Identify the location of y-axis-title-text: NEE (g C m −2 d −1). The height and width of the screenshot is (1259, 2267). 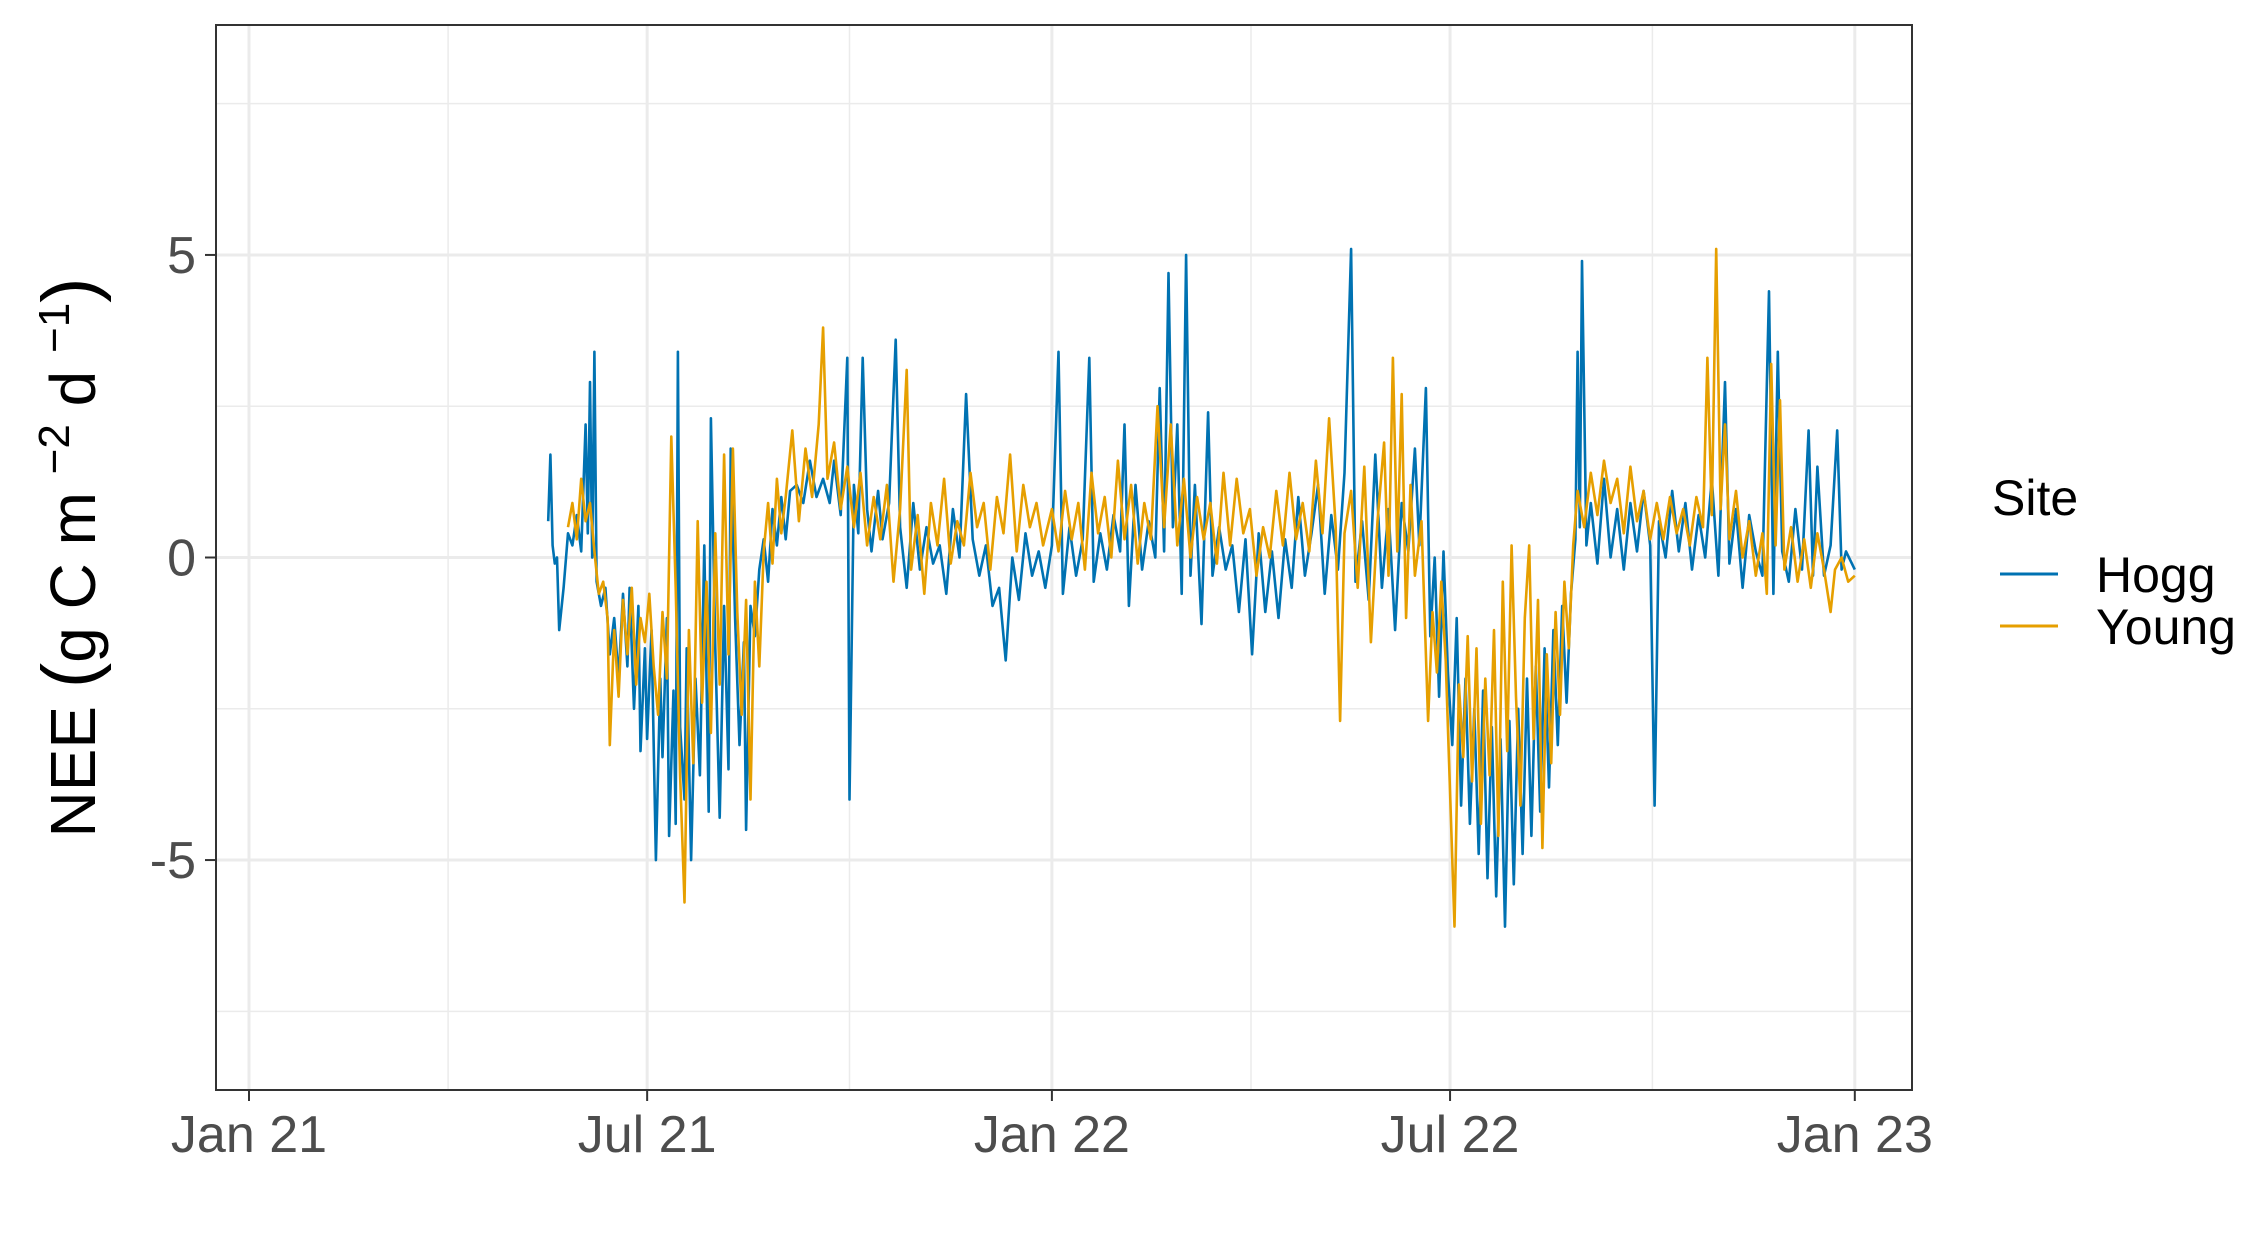
(69, 558).